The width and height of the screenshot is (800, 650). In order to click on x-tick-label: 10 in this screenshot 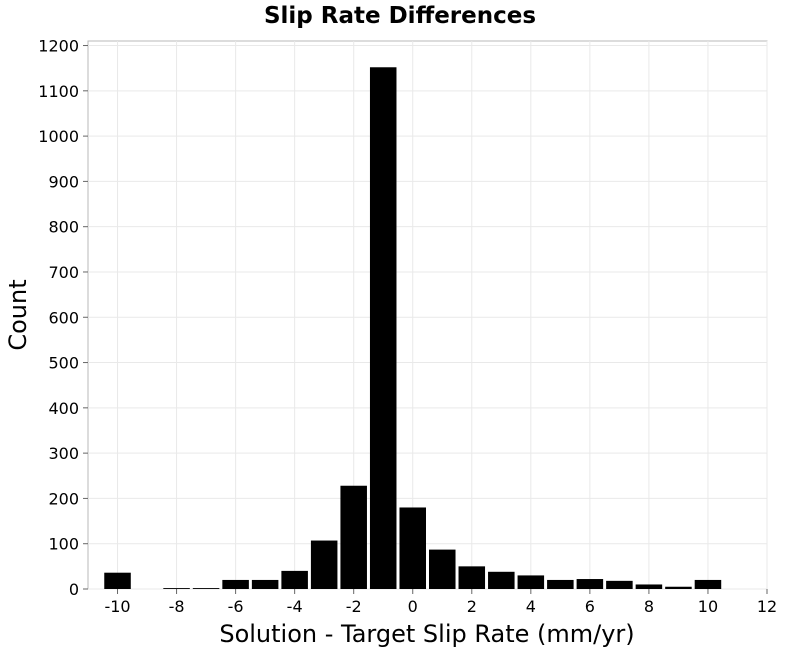, I will do `click(708, 606)`.